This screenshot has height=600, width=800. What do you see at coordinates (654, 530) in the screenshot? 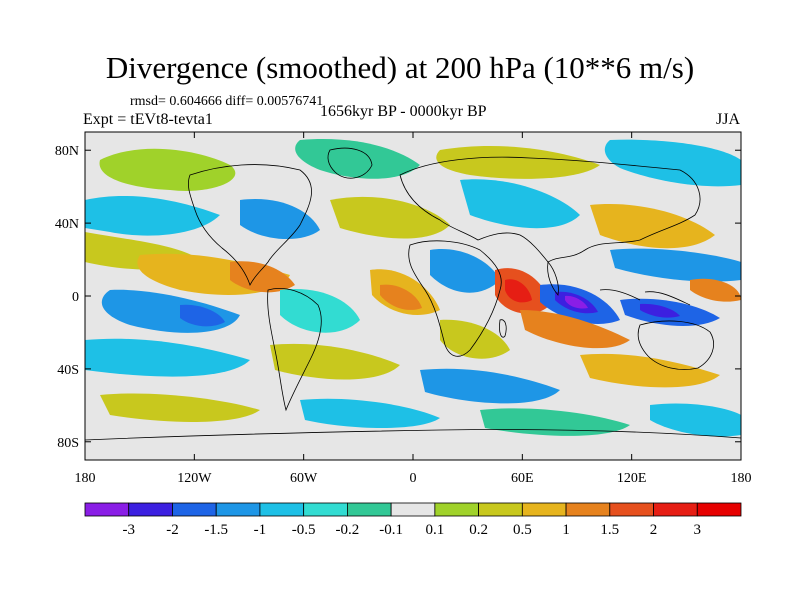
I see `colorbar-label: 2` at bounding box center [654, 530].